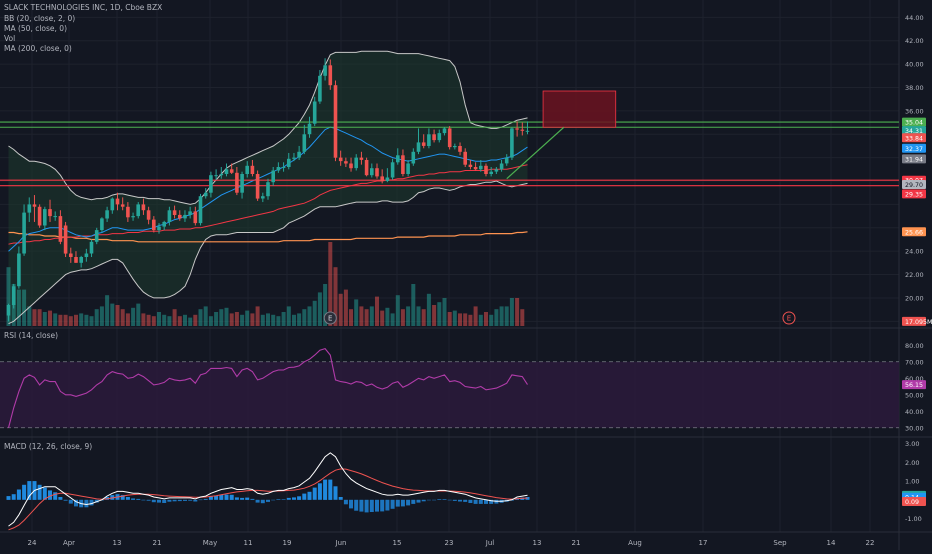 This screenshot has width=932, height=554. What do you see at coordinates (914, 252) in the screenshot?
I see `price-tick-5: 24.00` at bounding box center [914, 252].